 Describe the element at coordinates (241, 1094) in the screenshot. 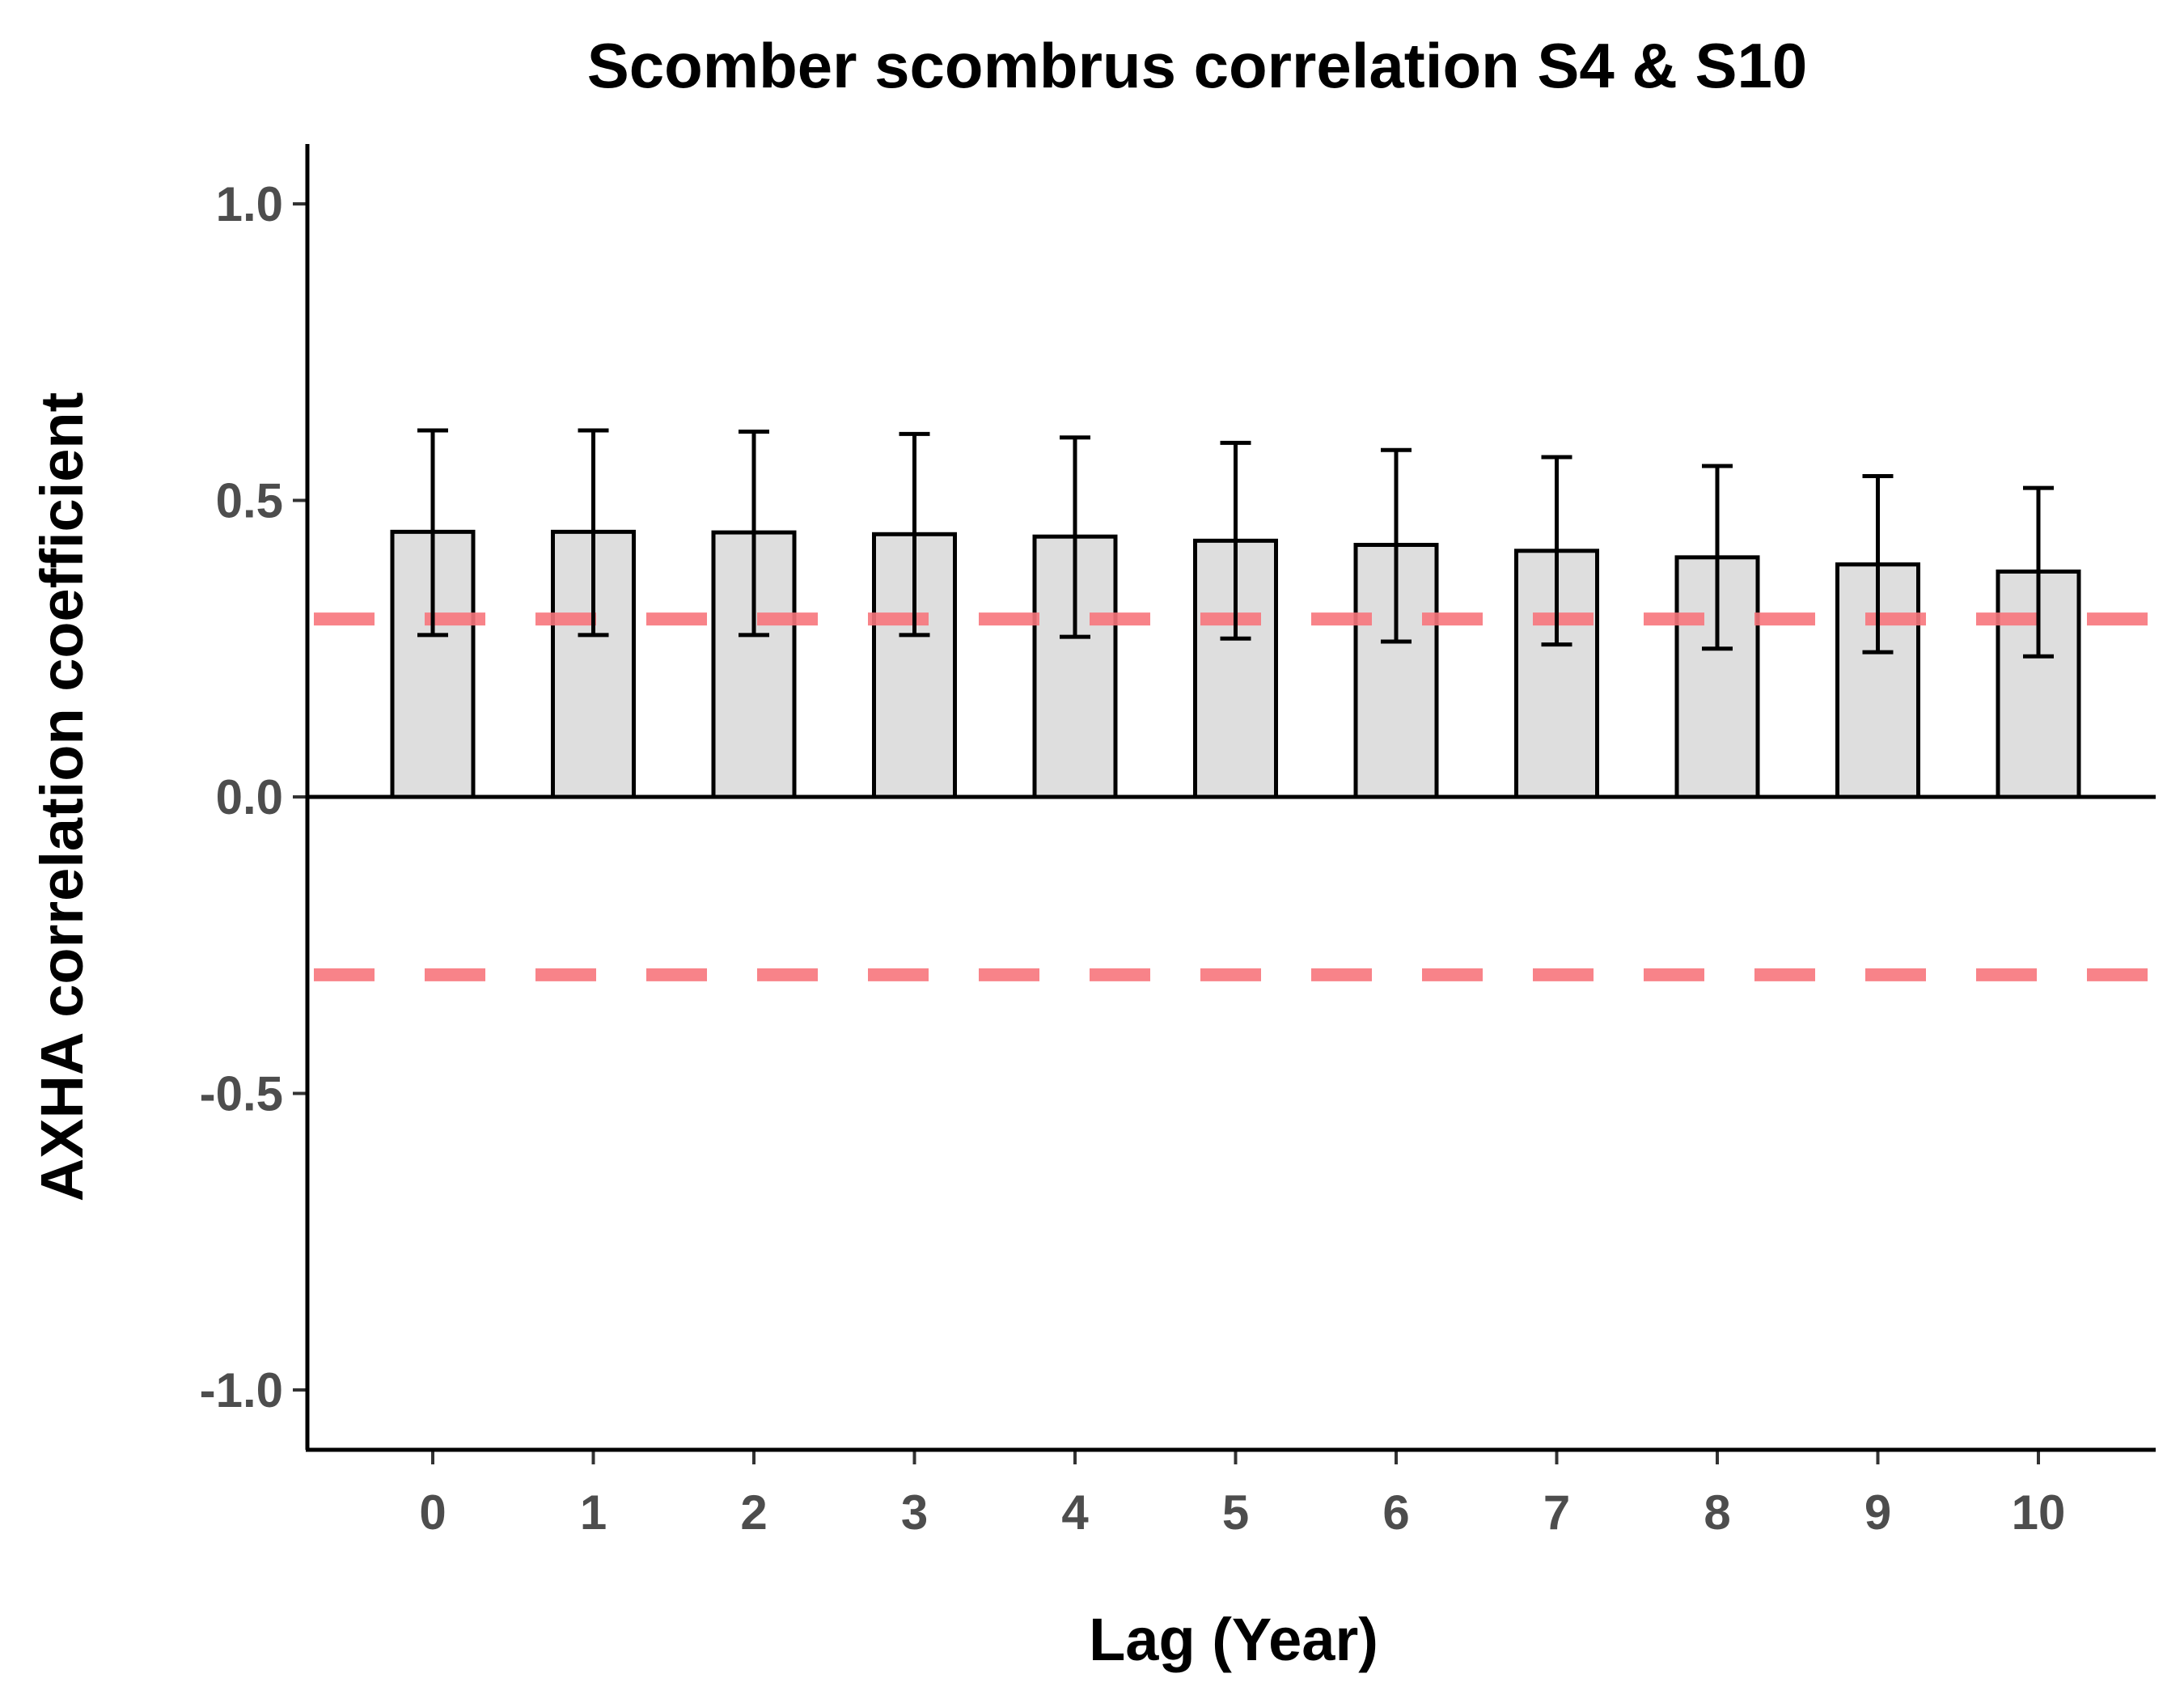

I see `y-tick-label: -0.5` at that location.